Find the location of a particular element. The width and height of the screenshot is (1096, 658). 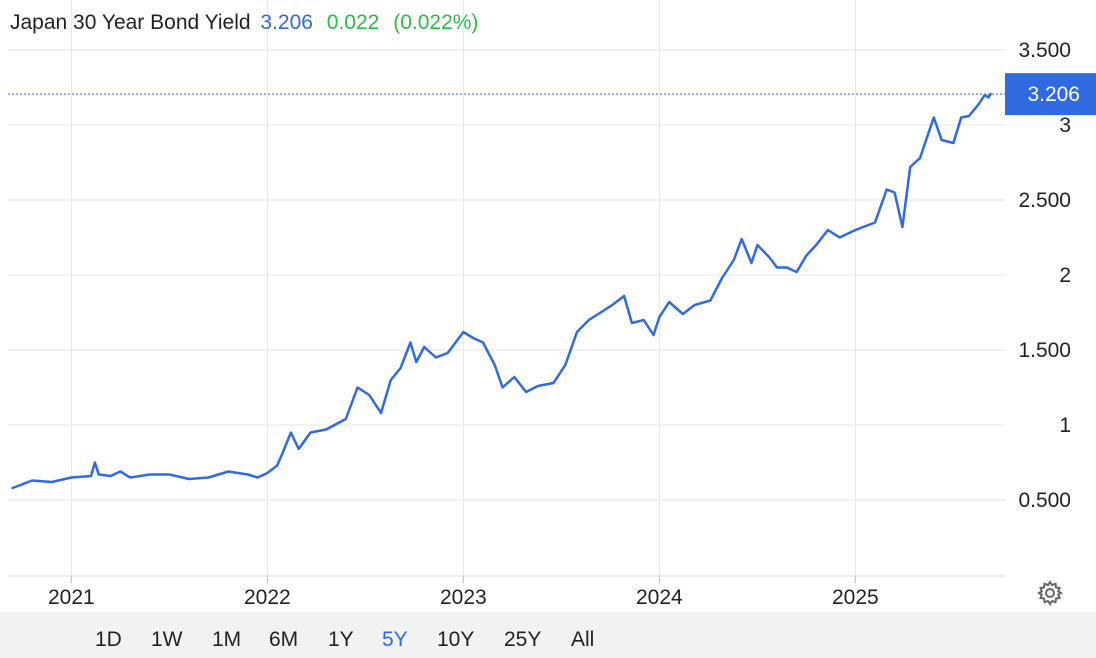

range-button-6m: 6M is located at coordinates (284, 639).